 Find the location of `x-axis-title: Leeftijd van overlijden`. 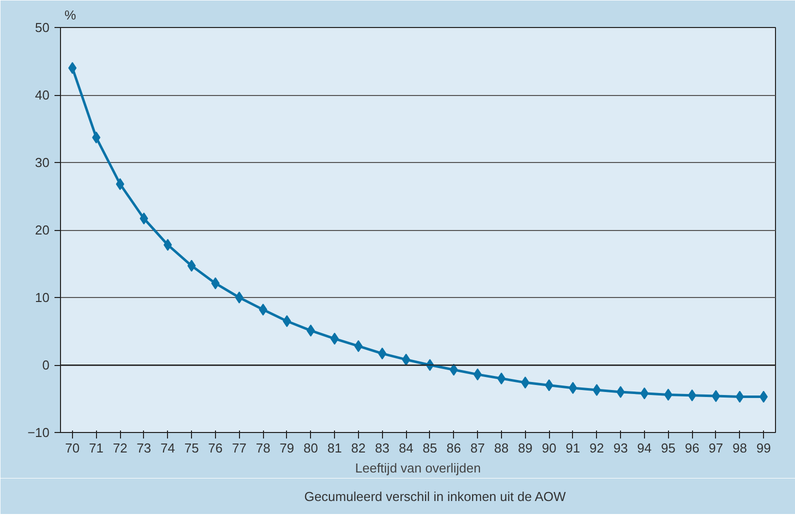

x-axis-title: Leeftijd van overlijden is located at coordinates (418, 468).